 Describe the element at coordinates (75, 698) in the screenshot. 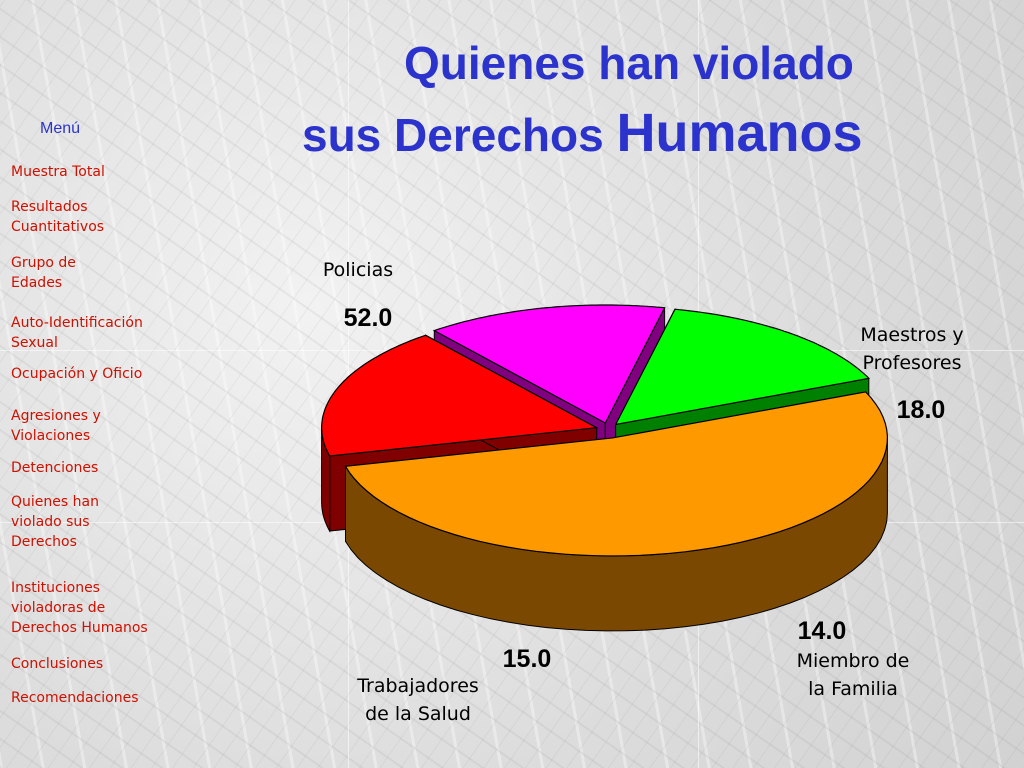

I see `menu-link-recomendaciones: Recomendaciones` at that location.